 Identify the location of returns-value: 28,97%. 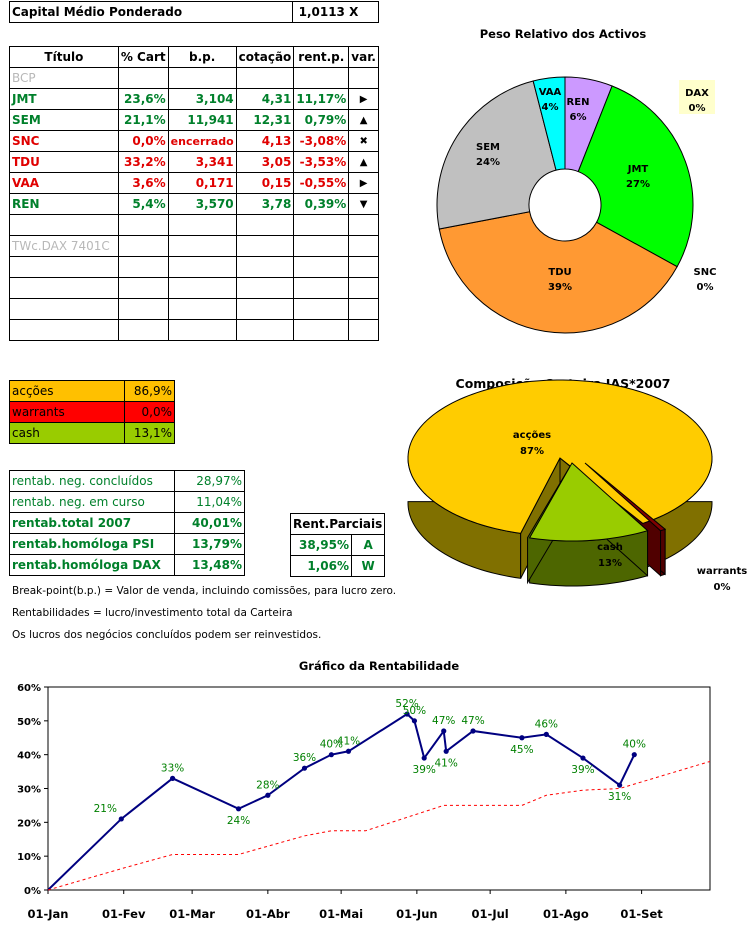
(209, 481).